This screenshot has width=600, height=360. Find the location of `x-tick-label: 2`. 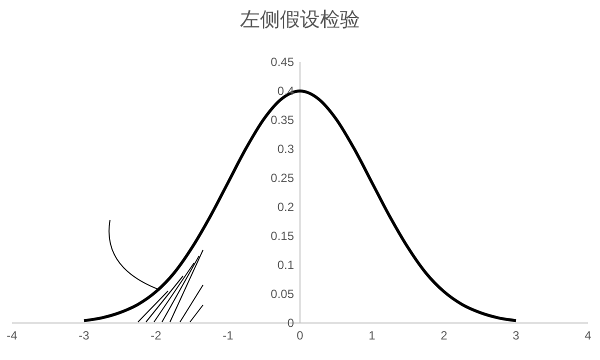

x-tick-label: 2 is located at coordinates (444, 335).